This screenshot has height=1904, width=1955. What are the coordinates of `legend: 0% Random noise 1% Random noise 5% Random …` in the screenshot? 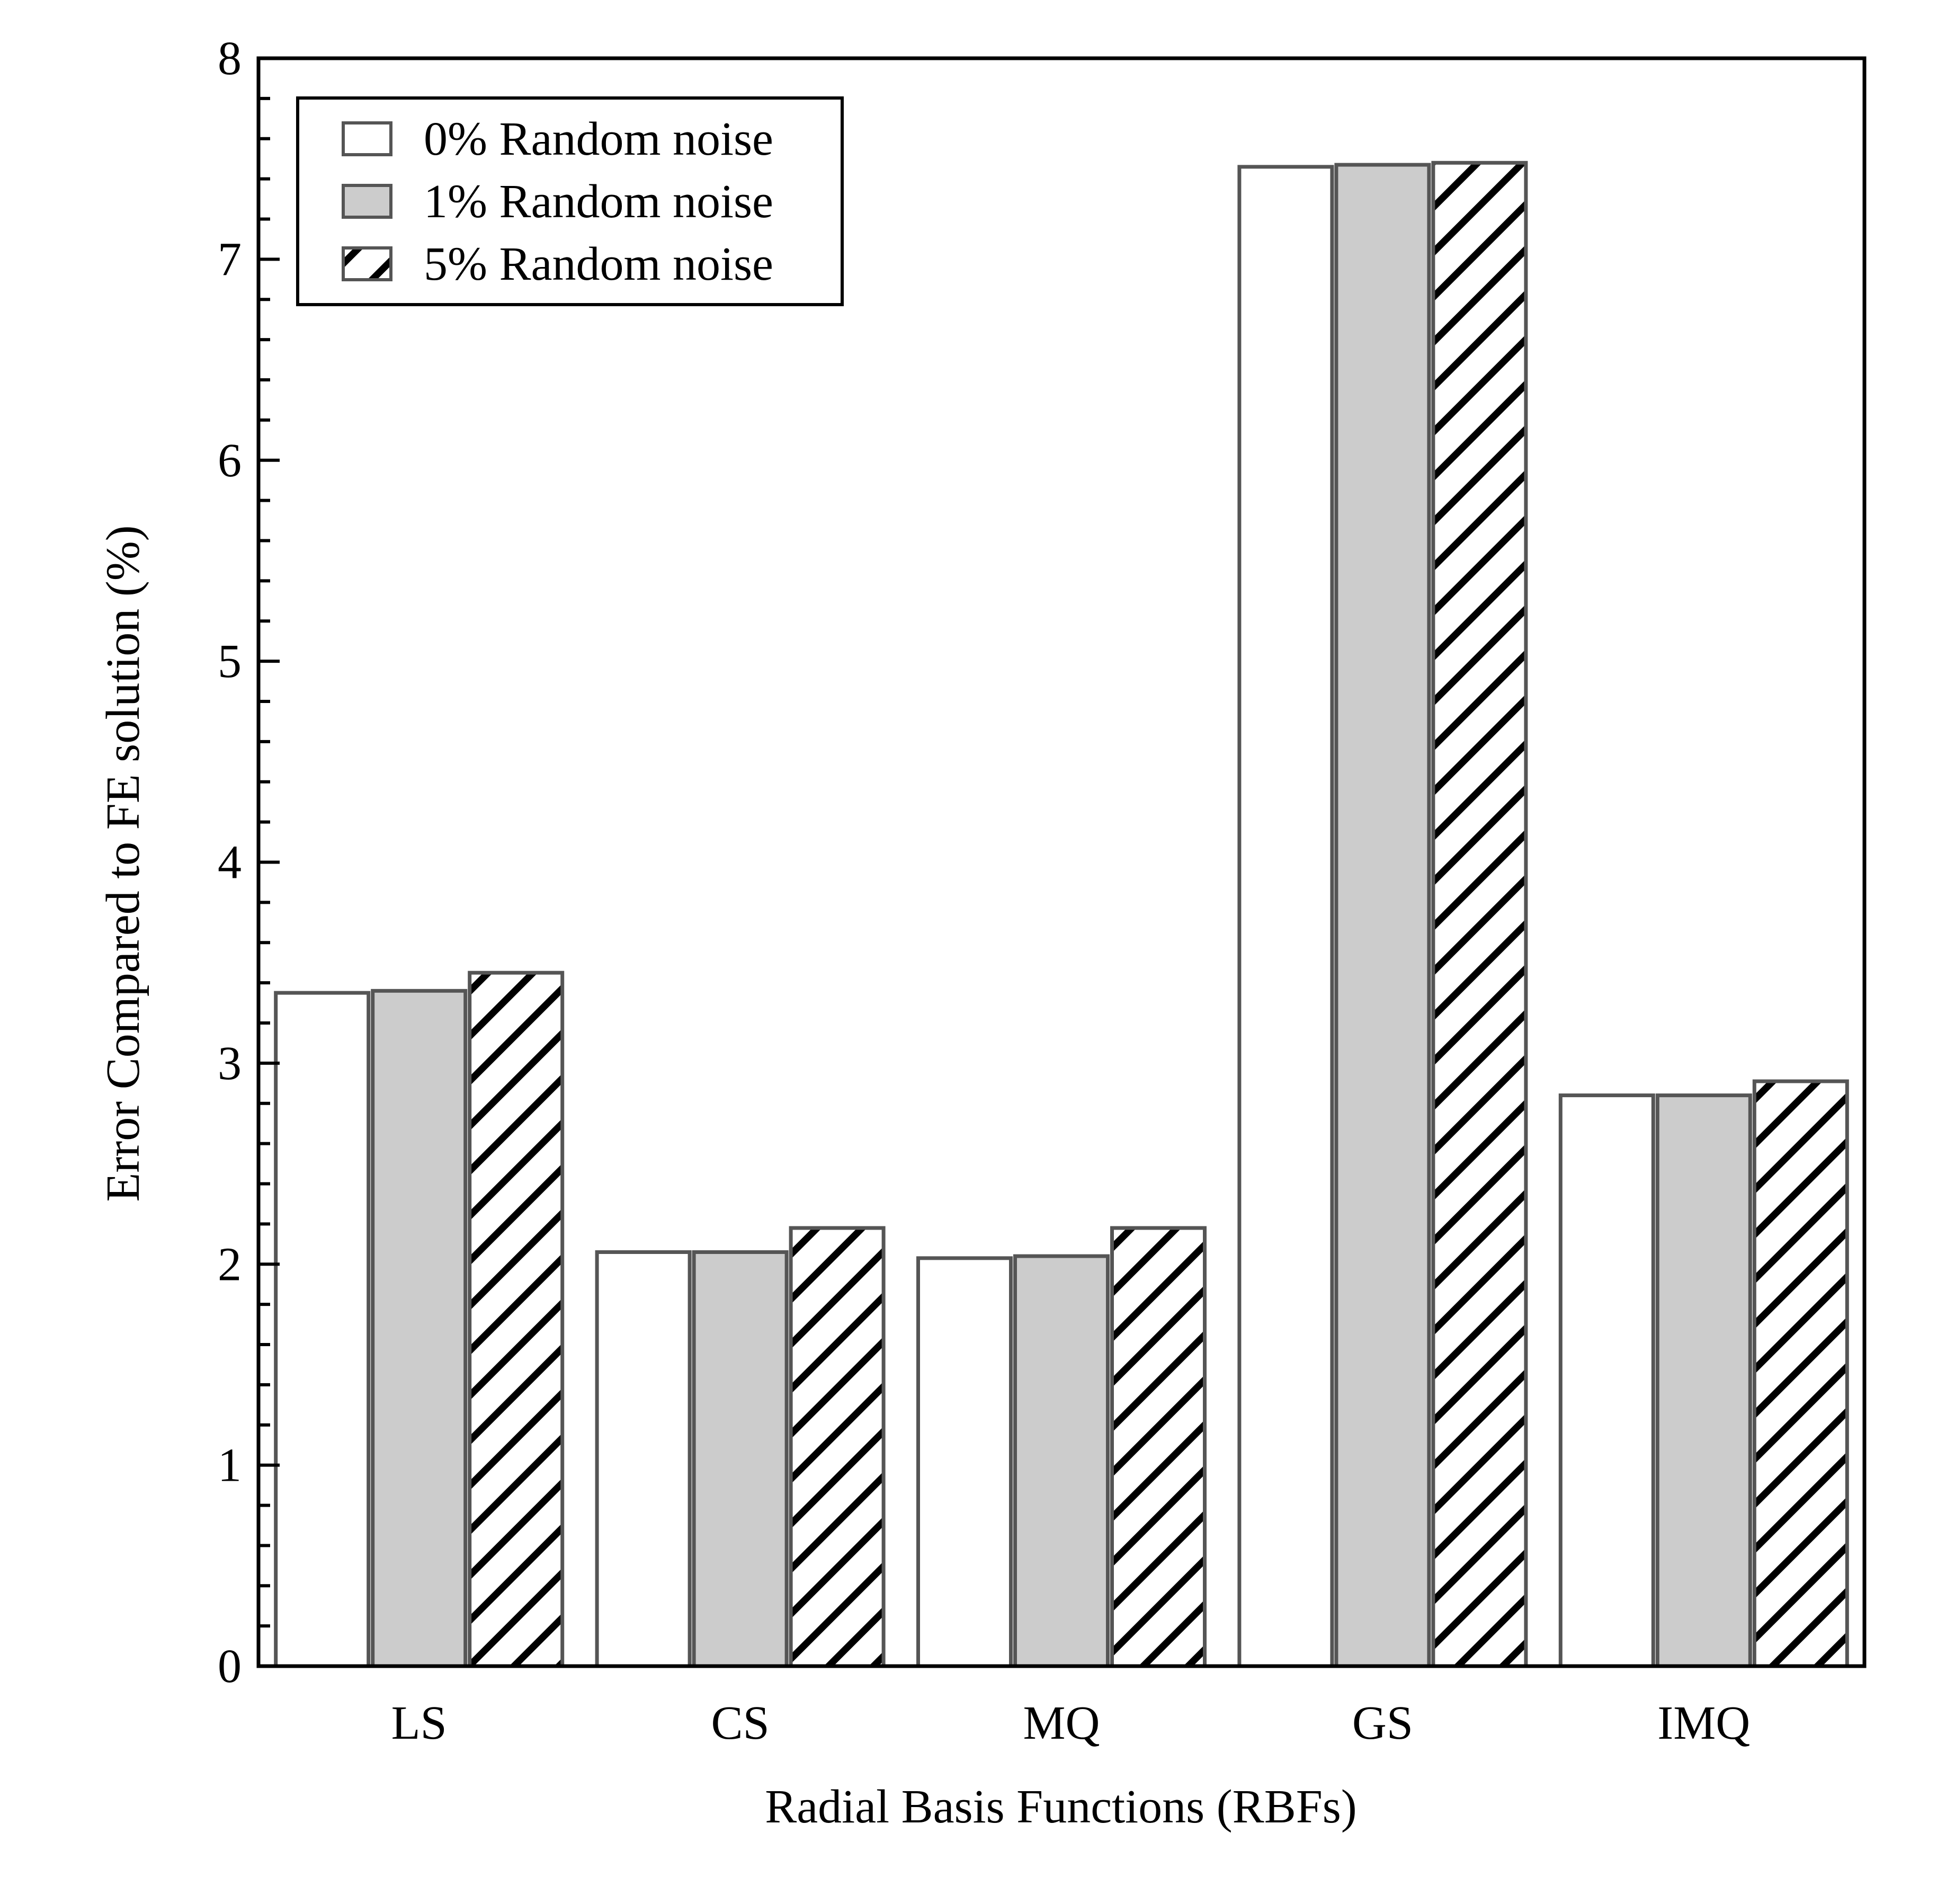 It's located at (570, 201).